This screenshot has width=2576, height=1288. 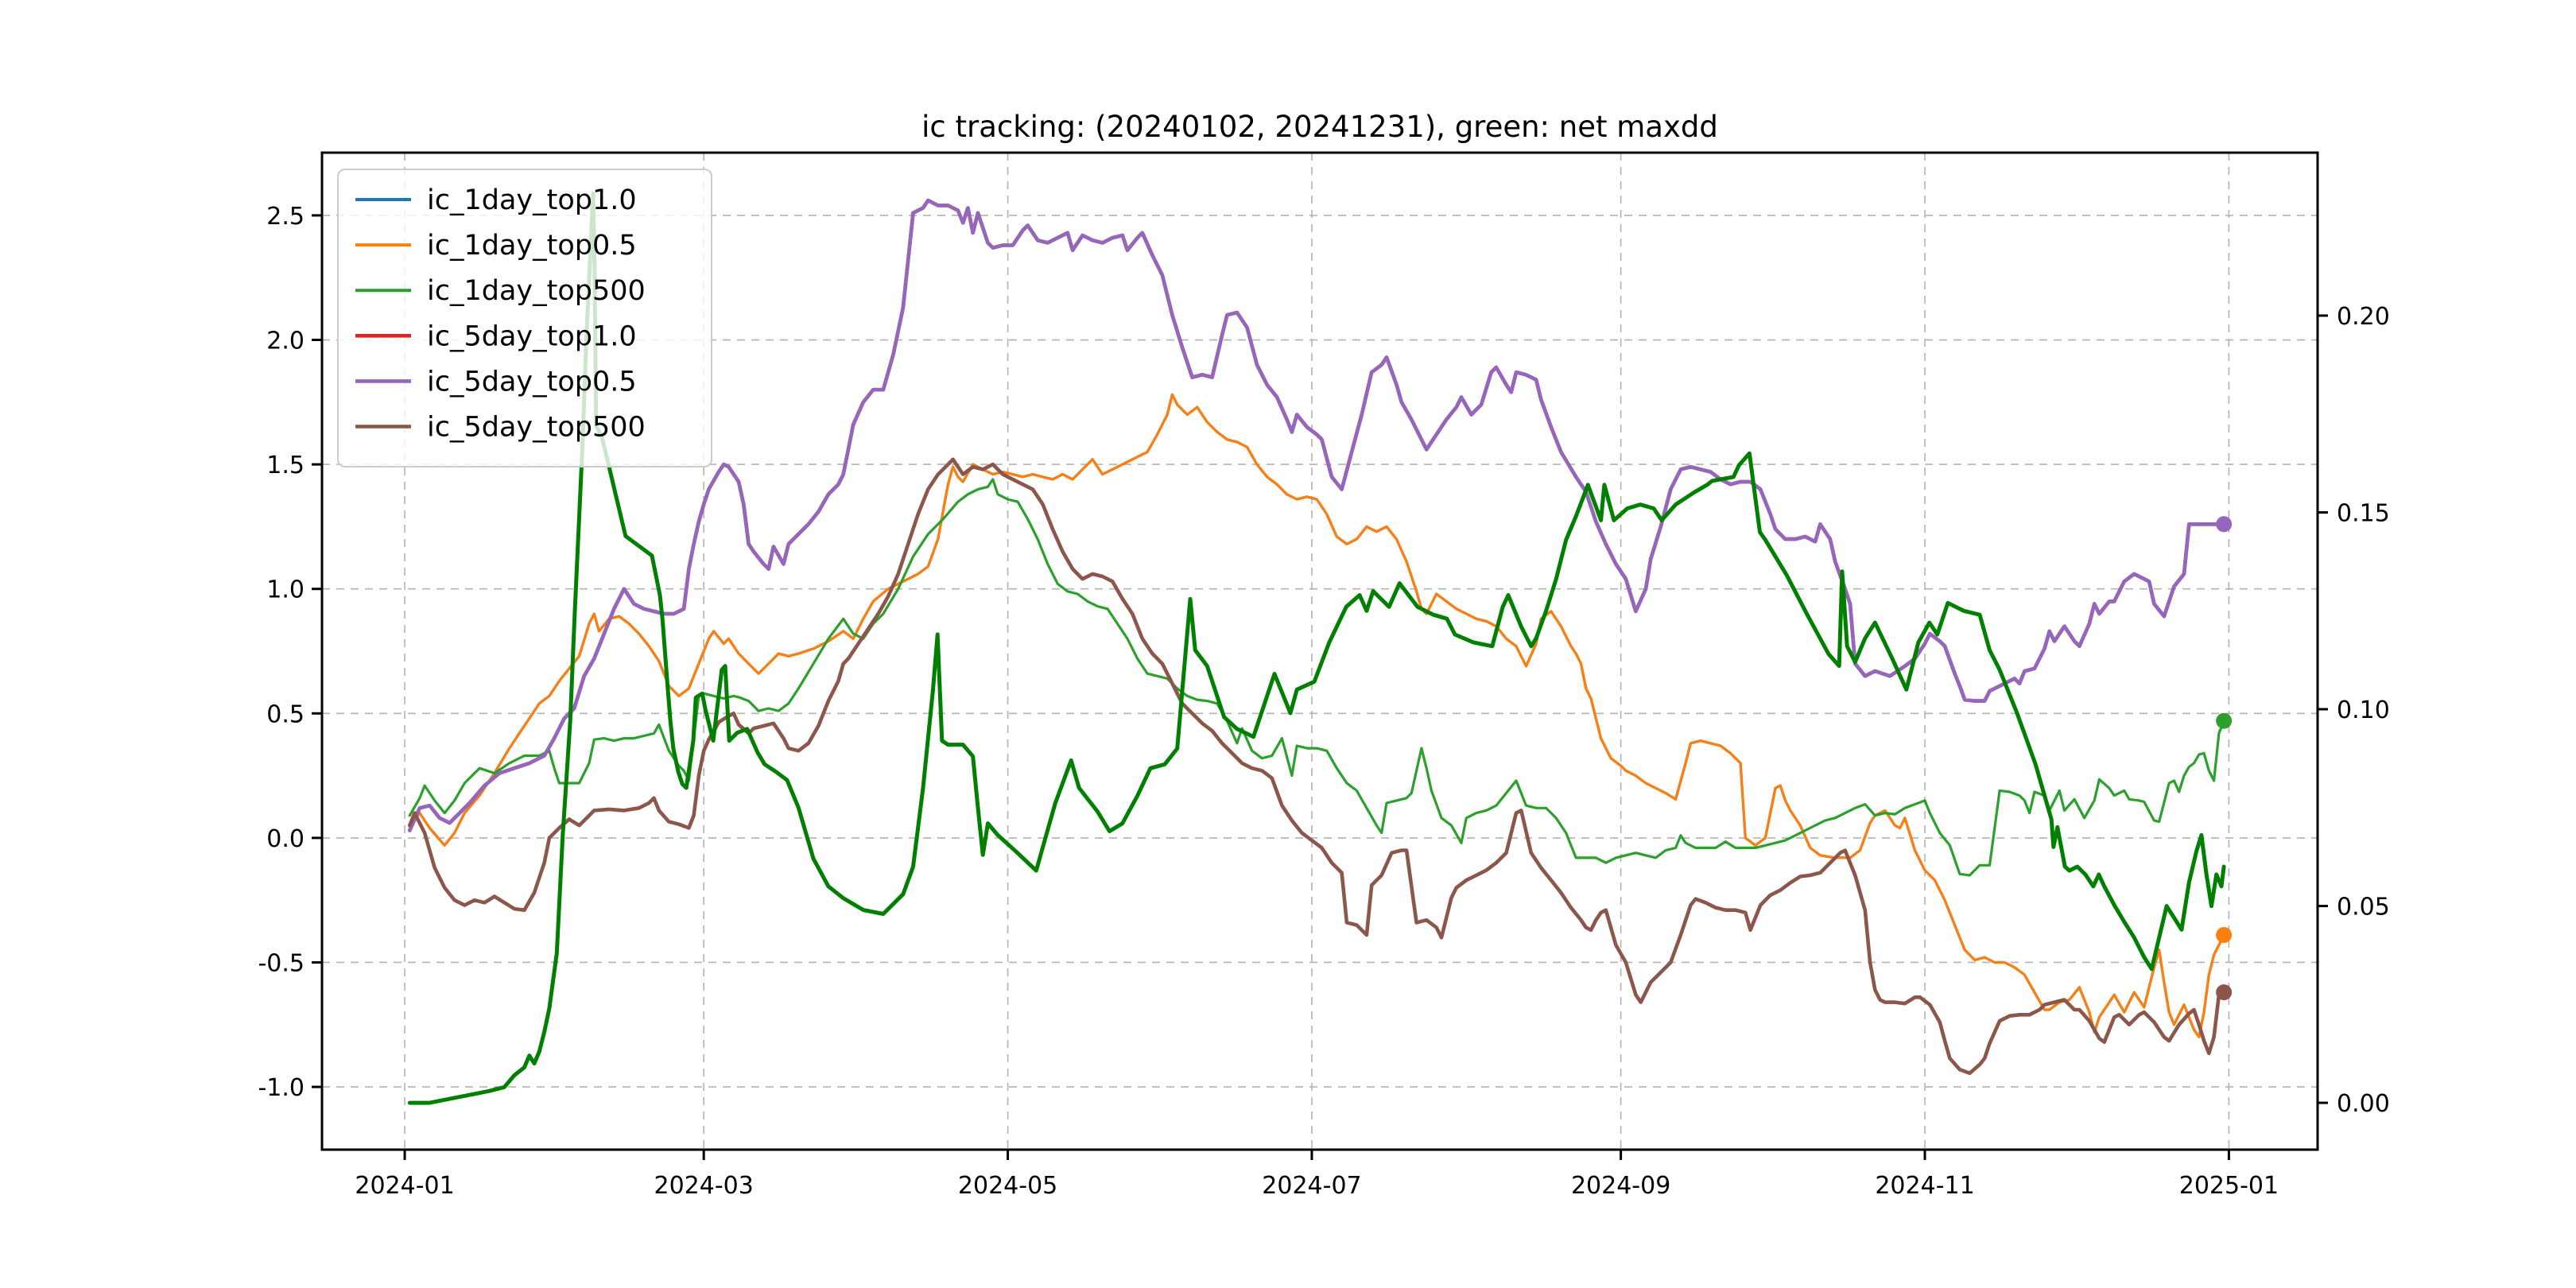 What do you see at coordinates (285, 714) in the screenshot?
I see `left-tick-label: 0.5` at bounding box center [285, 714].